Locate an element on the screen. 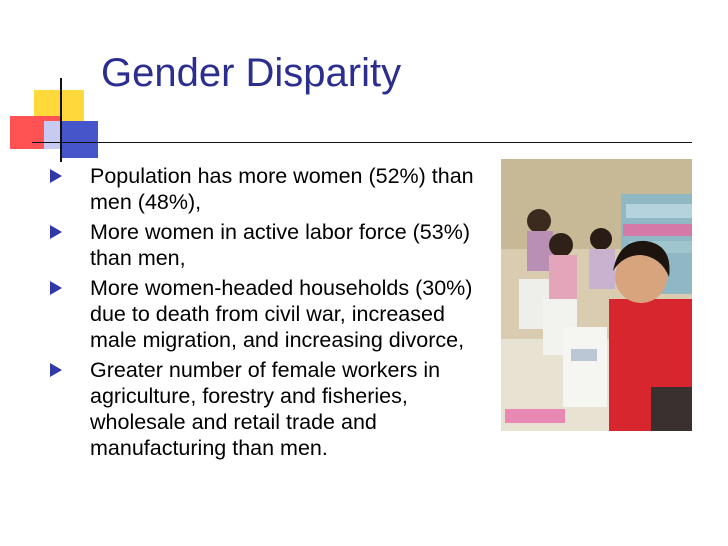 This screenshot has height=546, width=728. decor-blue-square is located at coordinates (79, 139).